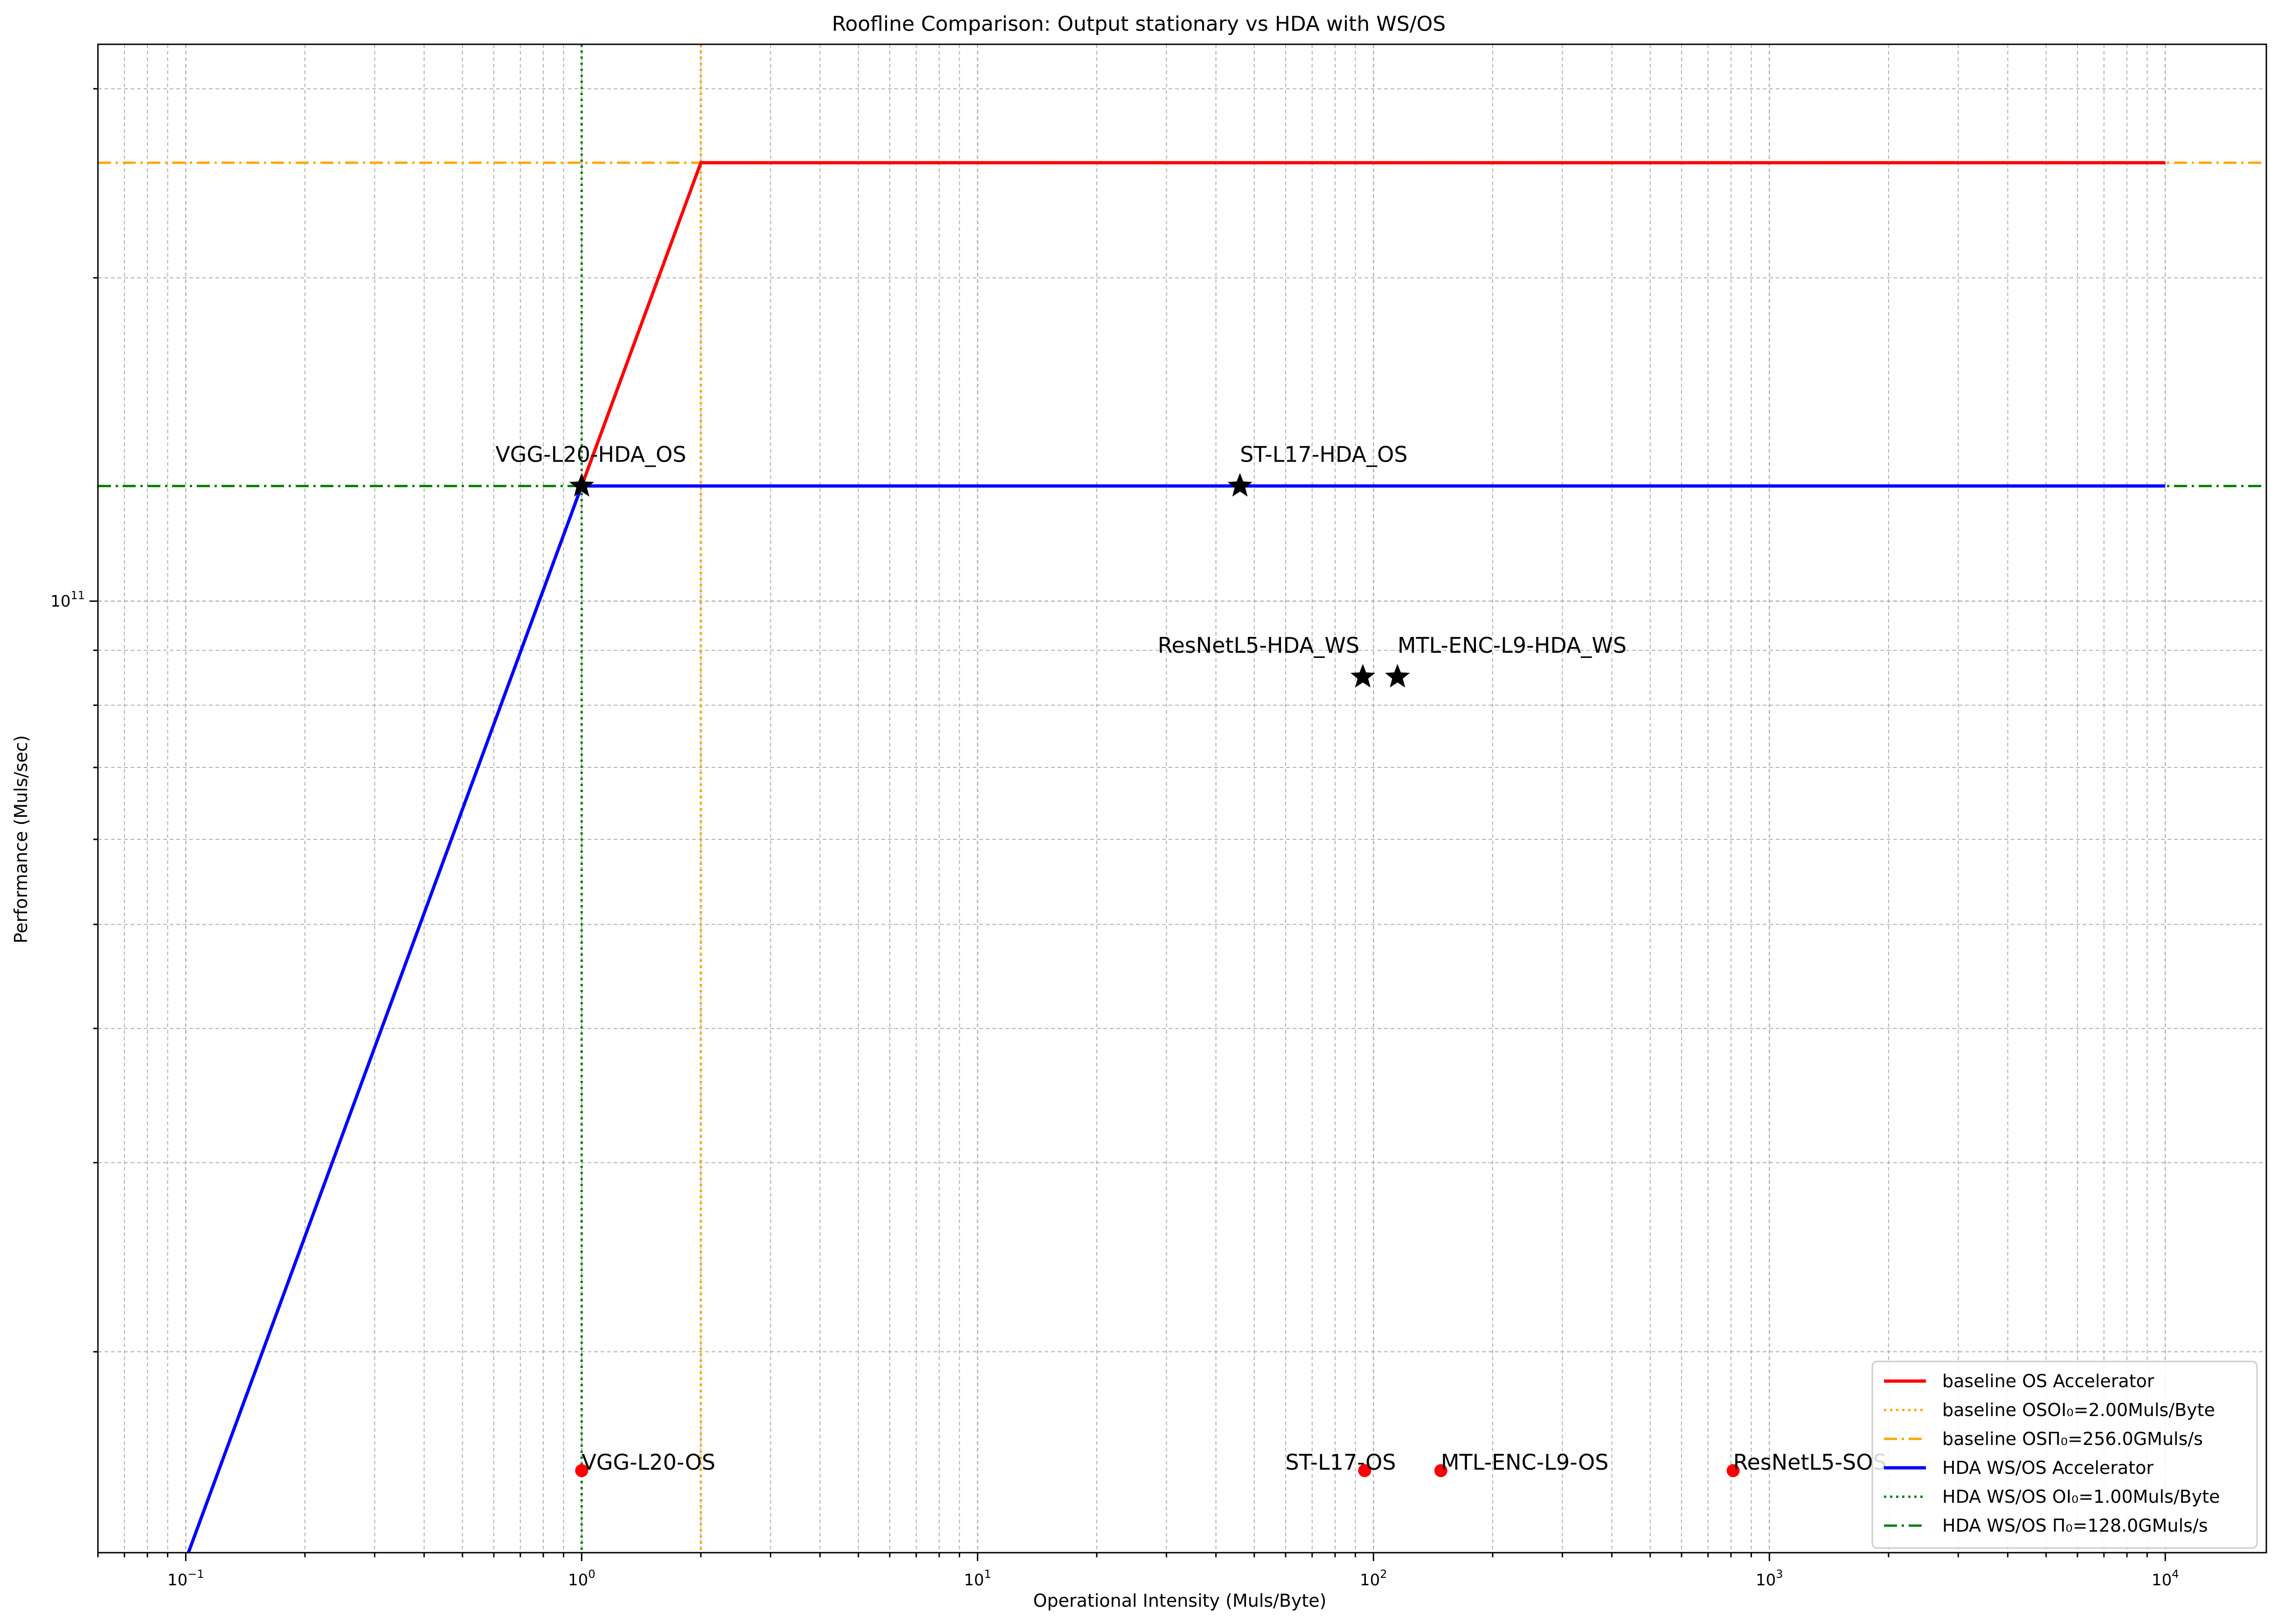 The image size is (2278, 1624). I want to click on series-line, so click(1373, 324).